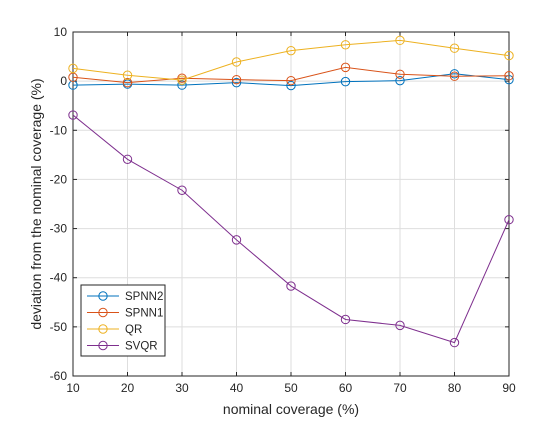 This screenshot has height=425, width=560. Describe the element at coordinates (59, 179) in the screenshot. I see `y-tick-label: -20` at that location.